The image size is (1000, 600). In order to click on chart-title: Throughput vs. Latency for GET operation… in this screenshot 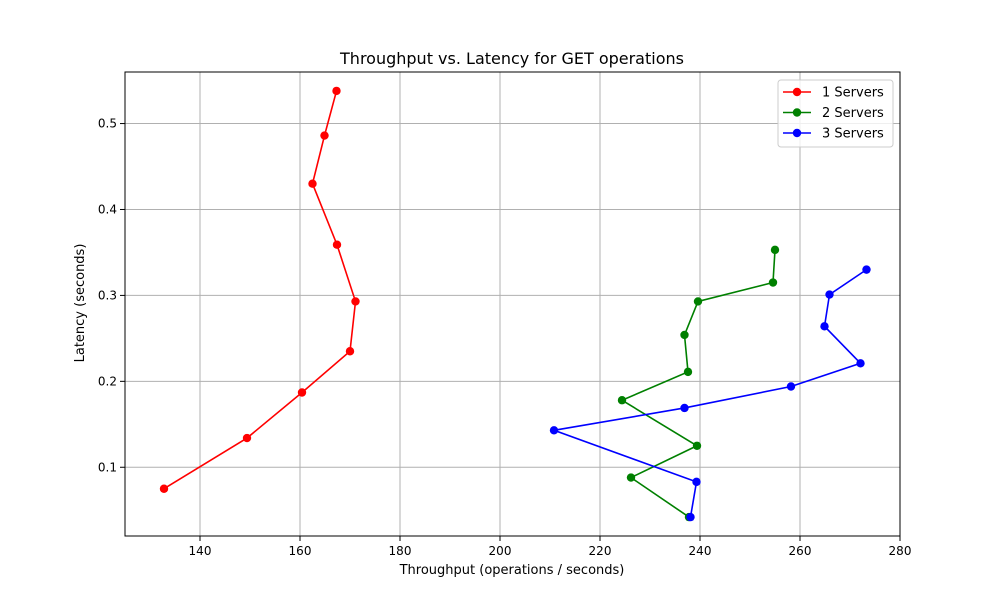, I will do `click(511, 58)`.